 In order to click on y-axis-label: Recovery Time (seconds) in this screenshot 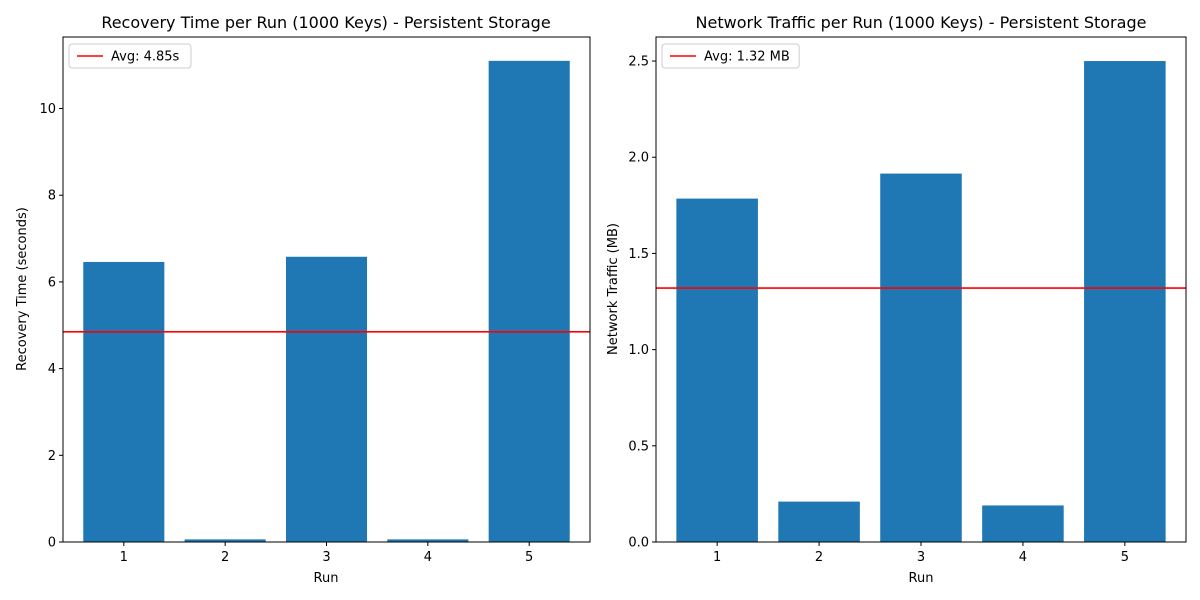, I will do `click(22, 289)`.